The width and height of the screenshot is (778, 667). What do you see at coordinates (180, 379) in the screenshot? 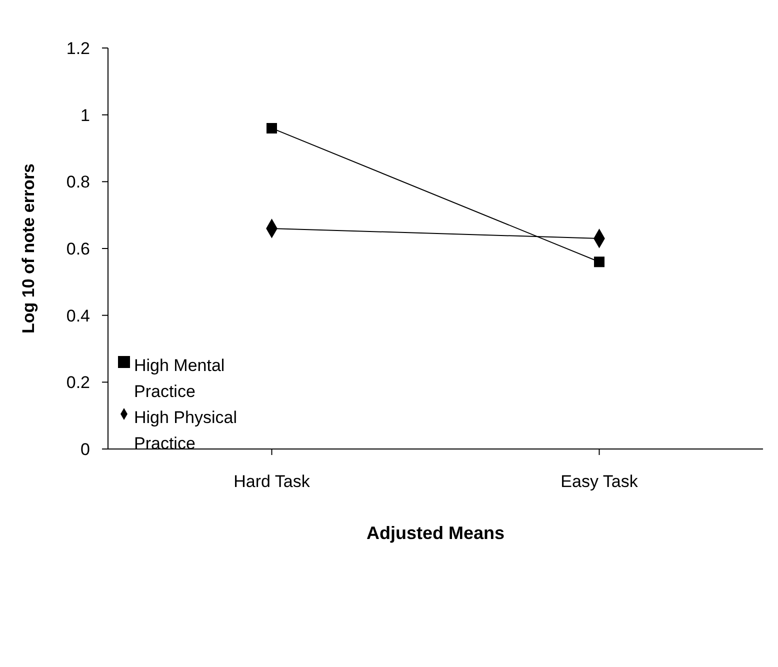
I see `legend-label: High Mental Practice` at bounding box center [180, 379].